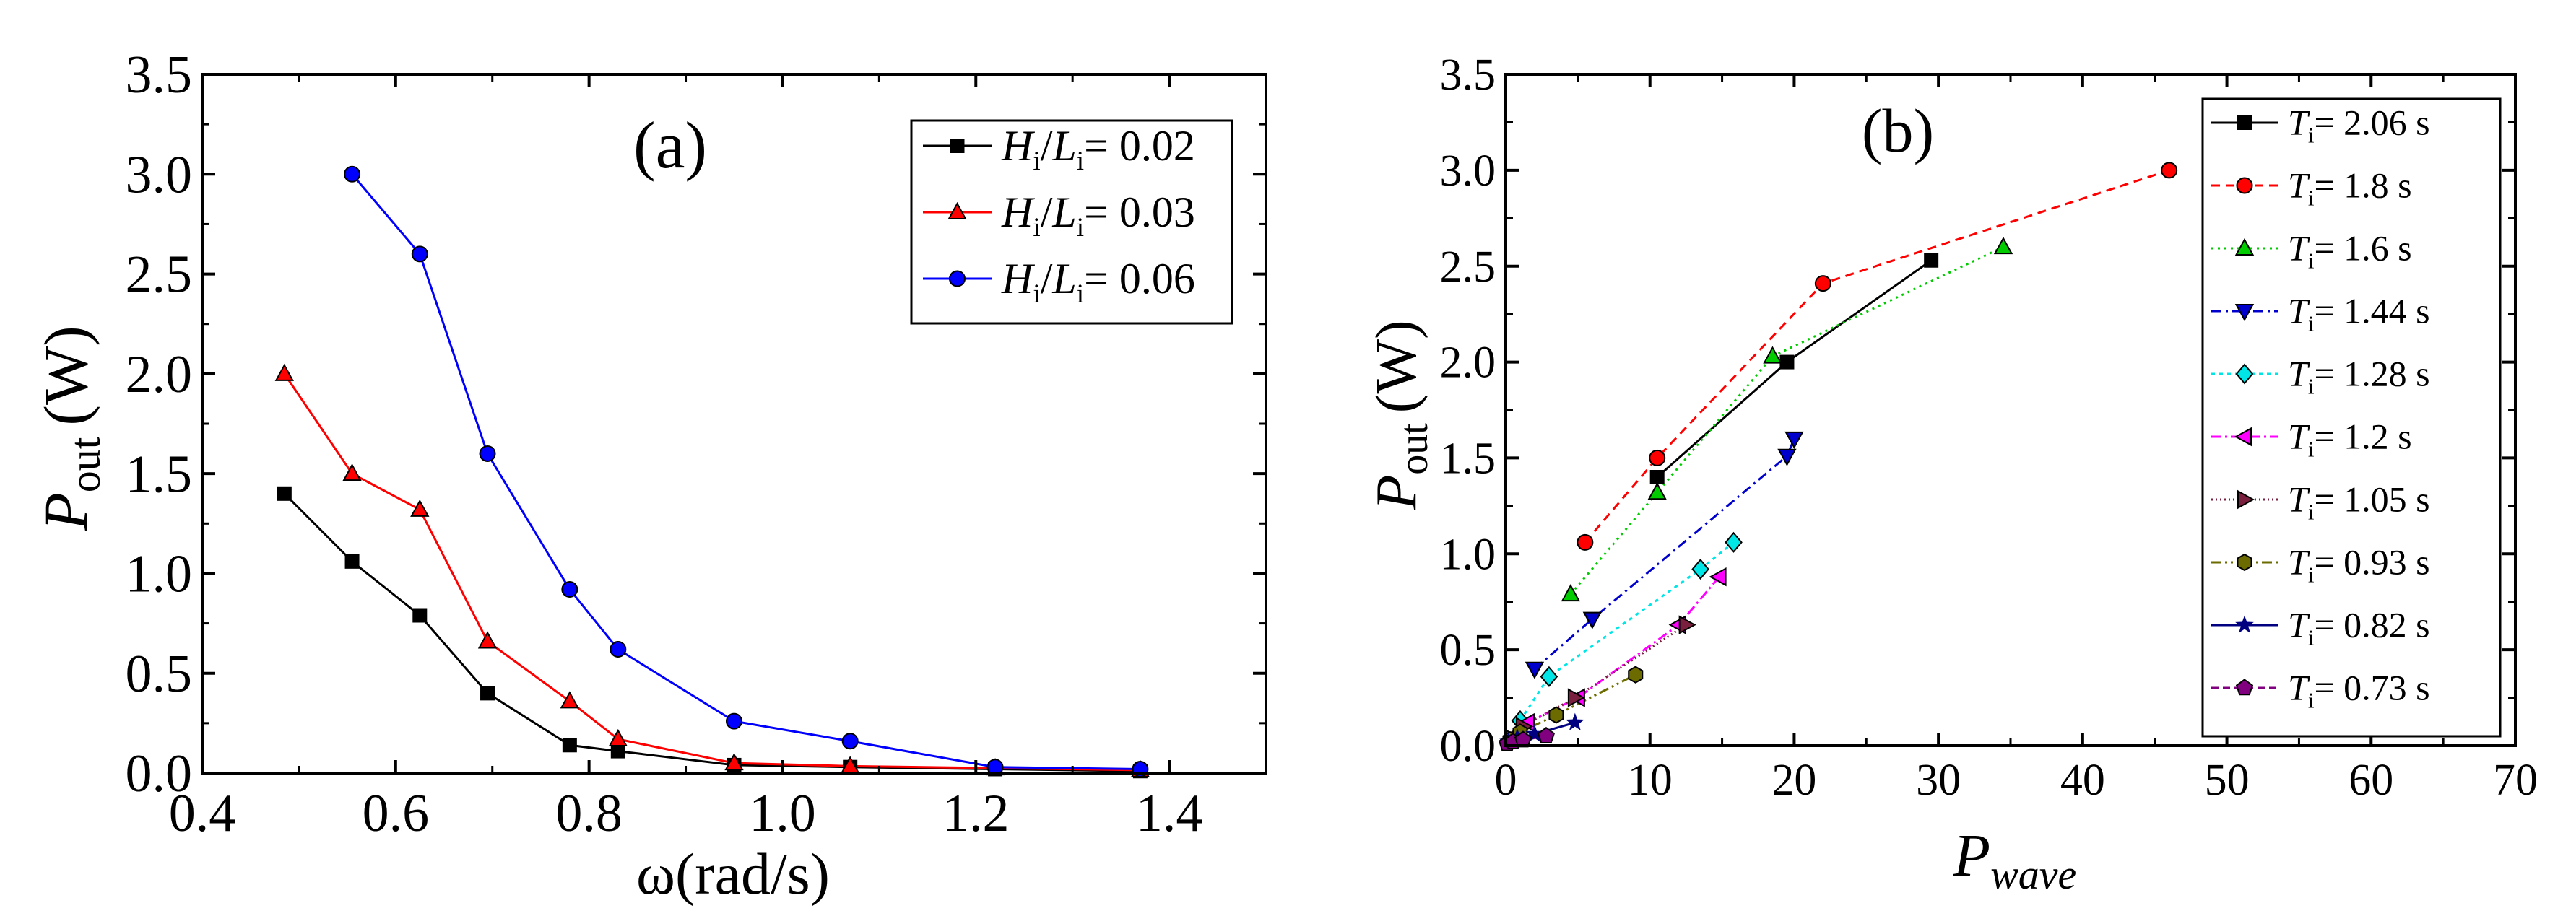  I want to click on legend-entry-label: Ti= 1.8 s, so click(2350, 188).